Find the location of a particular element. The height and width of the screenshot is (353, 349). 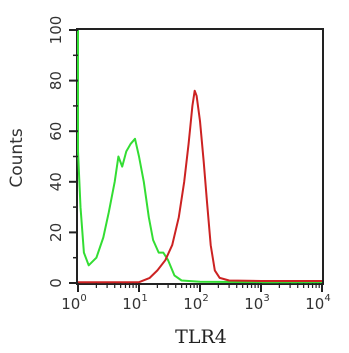

x-tick-label: 10⁰ is located at coordinates (73, 303).